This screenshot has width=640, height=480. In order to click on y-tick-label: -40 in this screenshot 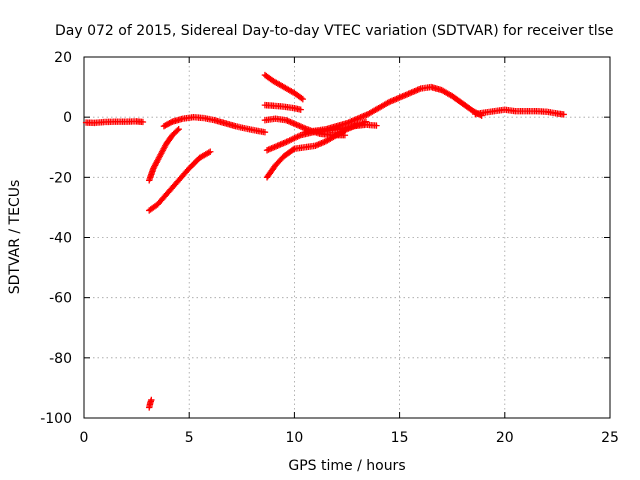, I will do `click(60, 239)`.